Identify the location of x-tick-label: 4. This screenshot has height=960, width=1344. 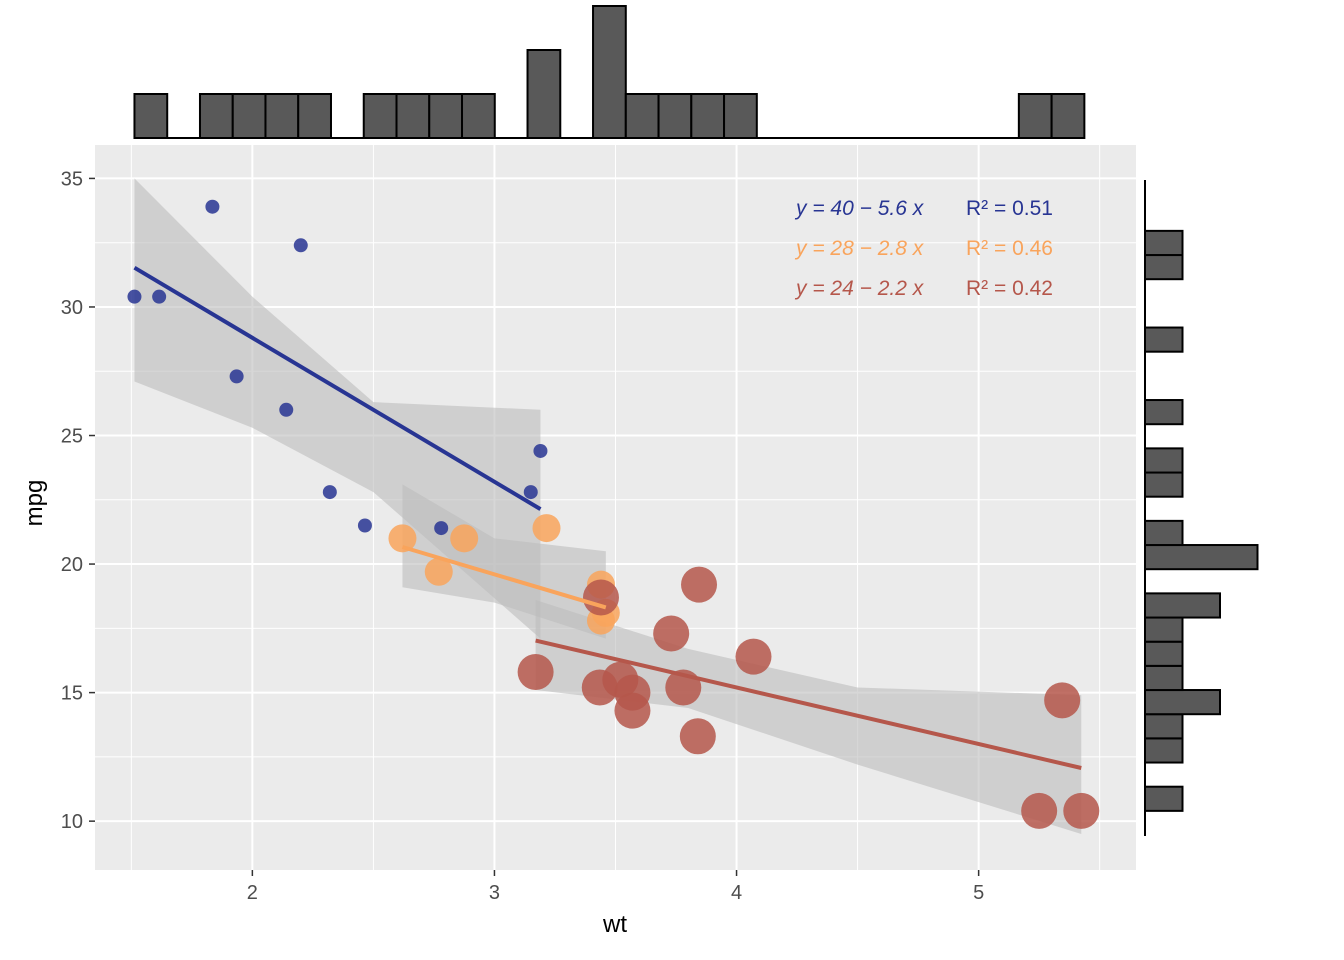
(736, 893).